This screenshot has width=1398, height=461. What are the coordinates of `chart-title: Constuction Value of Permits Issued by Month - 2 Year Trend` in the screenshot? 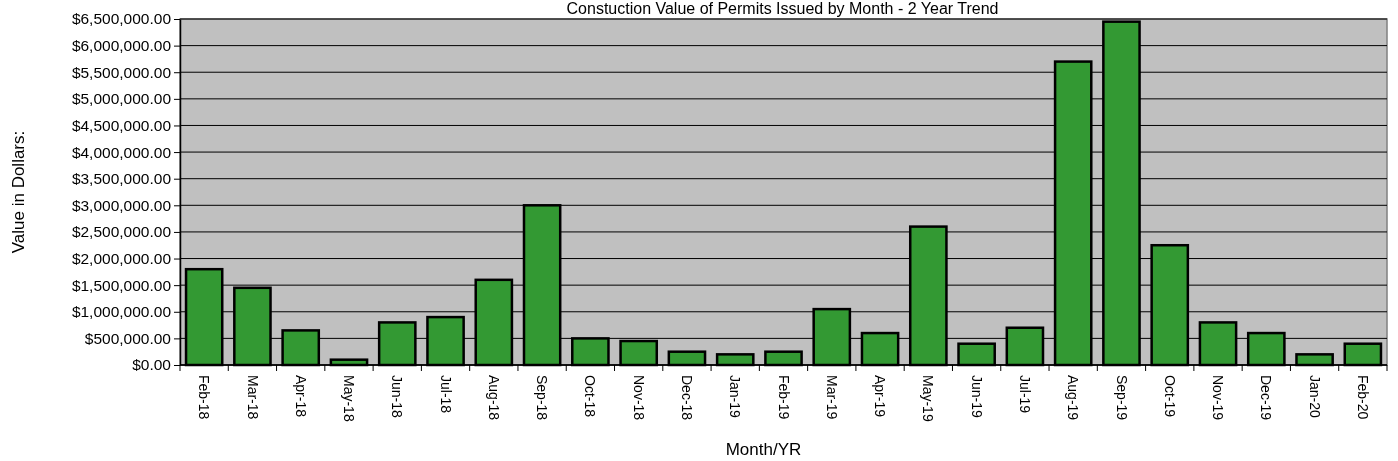 It's located at (782, 8).